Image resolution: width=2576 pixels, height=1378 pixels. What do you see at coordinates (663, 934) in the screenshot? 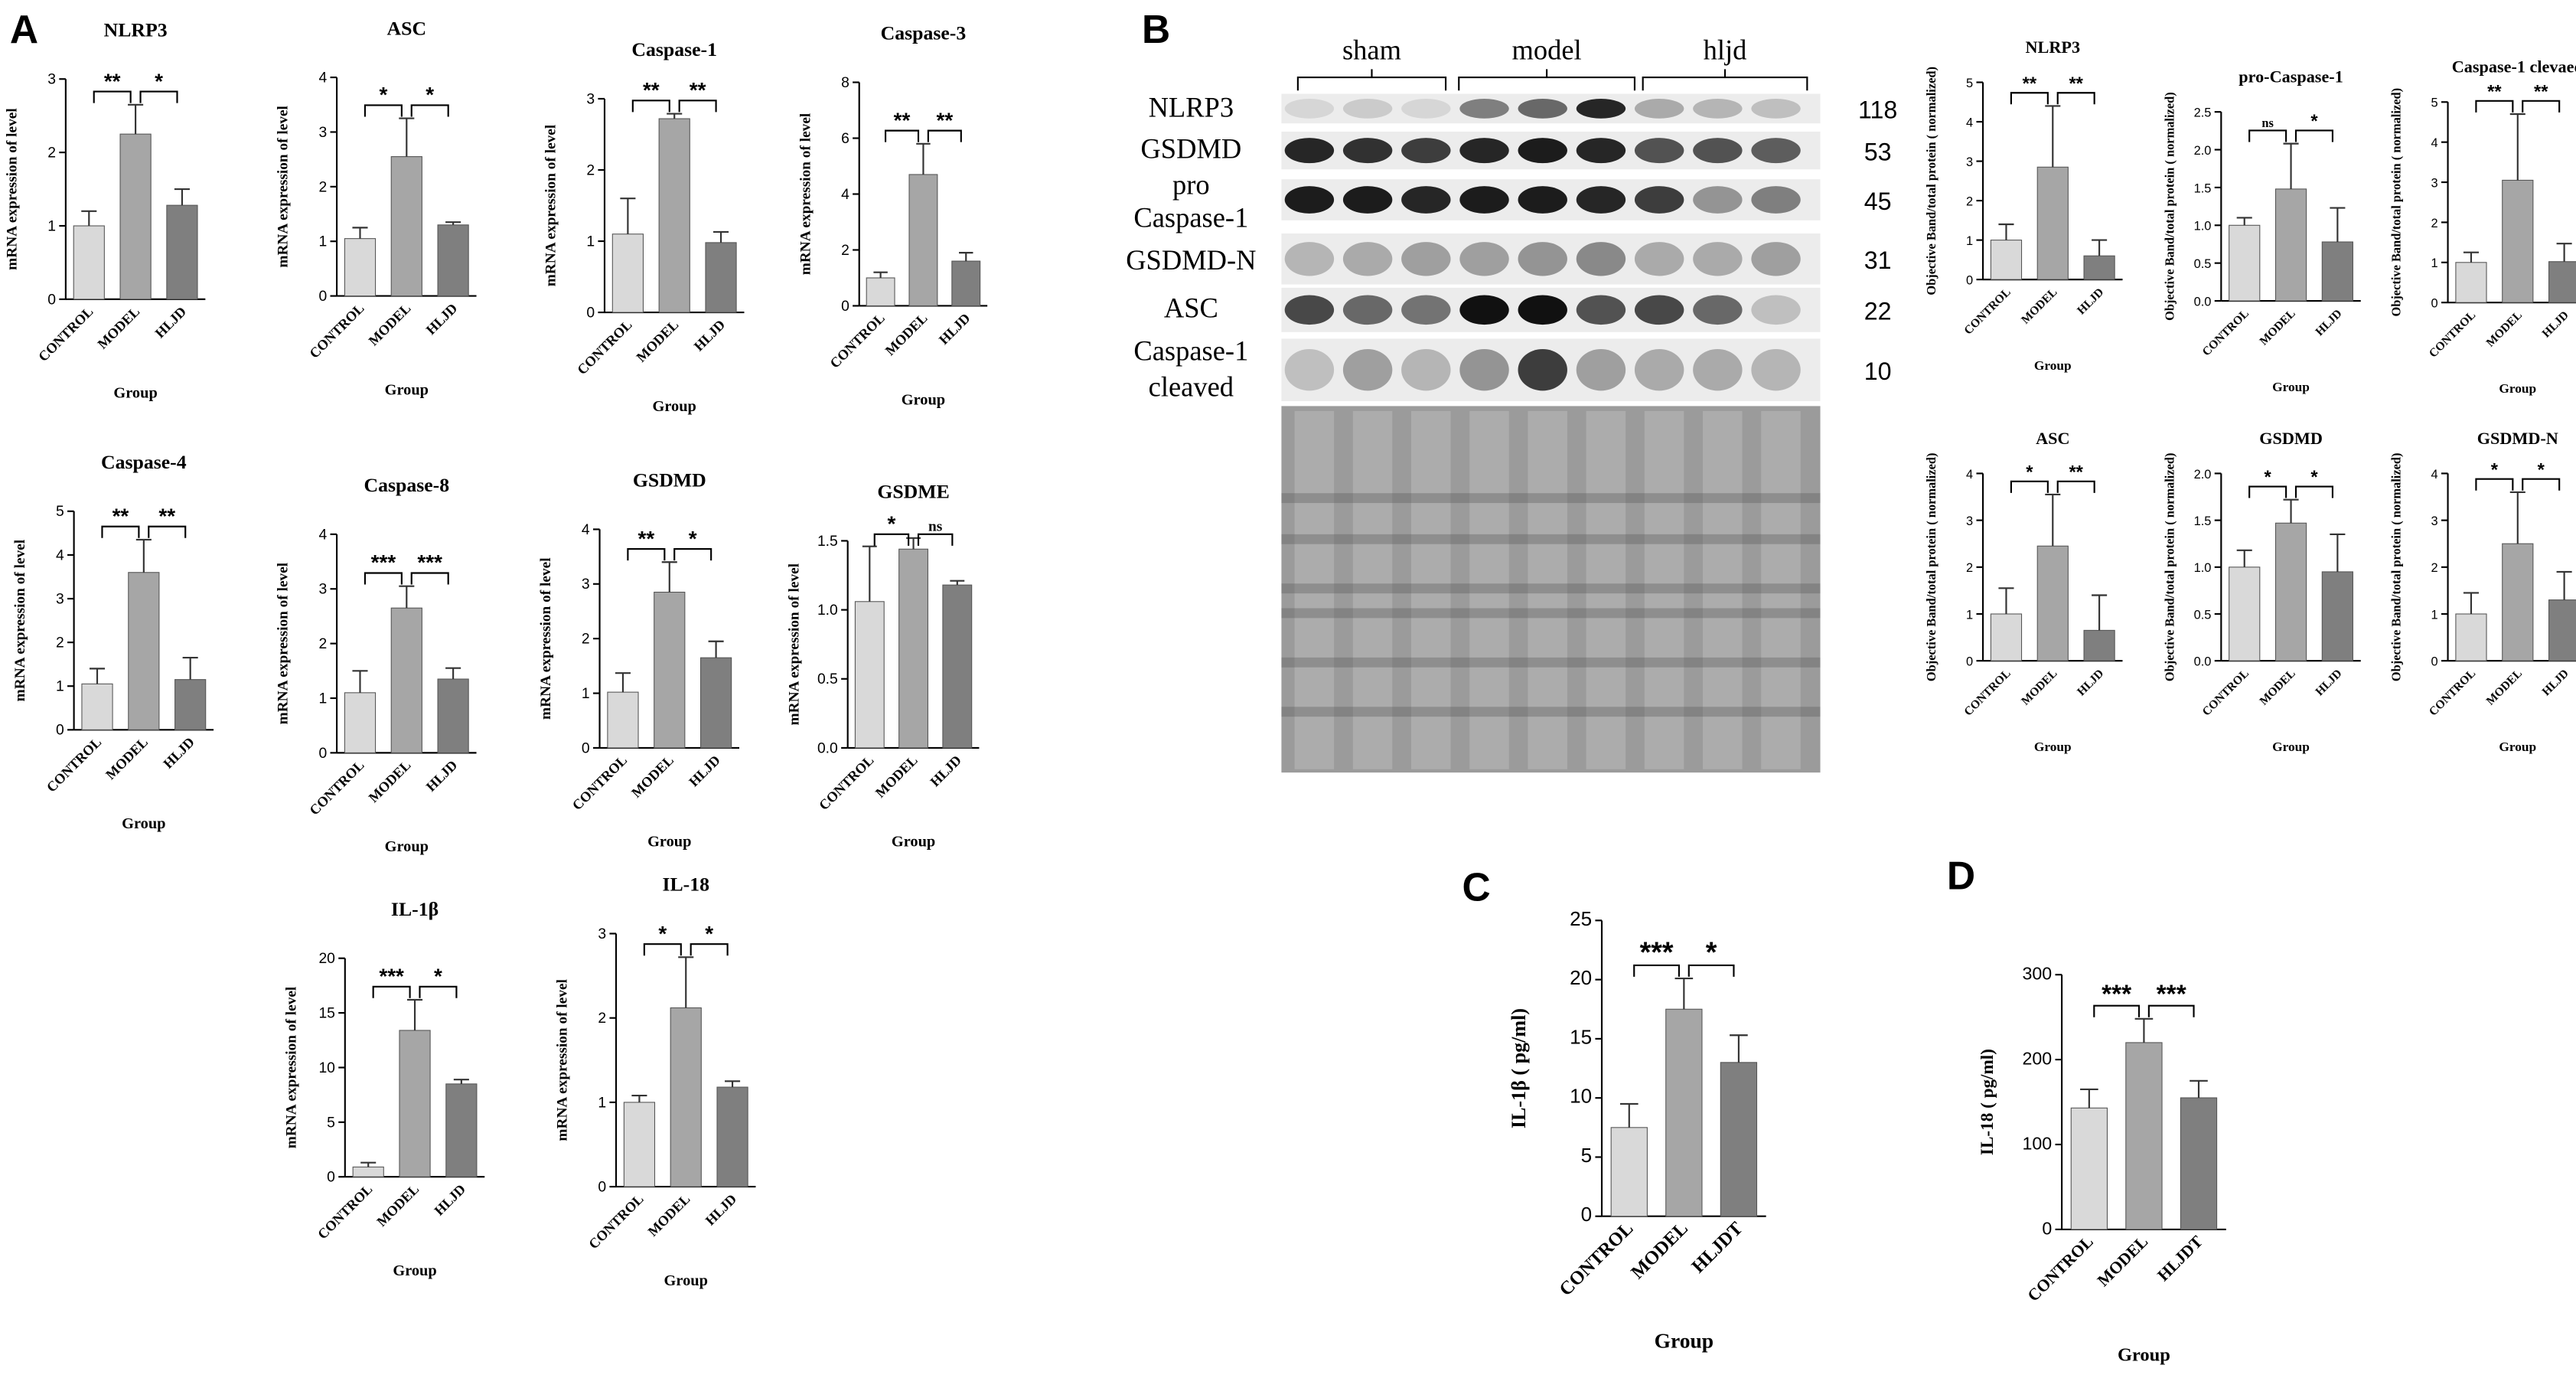
I see `significance-label: *` at bounding box center [663, 934].